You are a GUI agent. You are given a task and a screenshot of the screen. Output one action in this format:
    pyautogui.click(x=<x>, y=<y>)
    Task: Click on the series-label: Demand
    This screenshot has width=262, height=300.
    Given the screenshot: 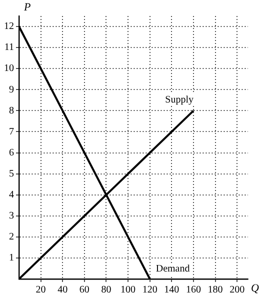 What is the action you would take?
    pyautogui.click(x=173, y=269)
    